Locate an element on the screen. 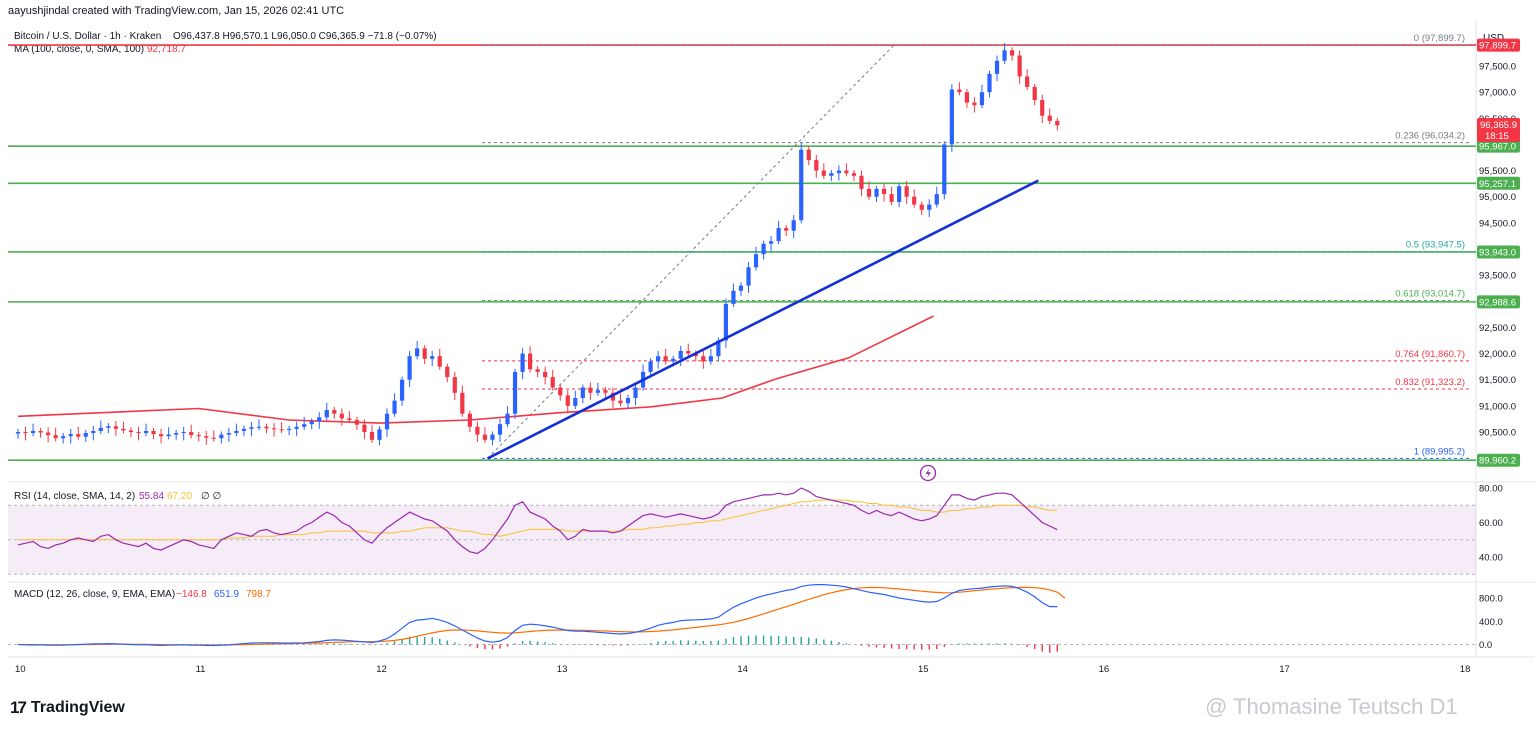 The width and height of the screenshot is (1535, 732). flash-icon is located at coordinates (928, 473).